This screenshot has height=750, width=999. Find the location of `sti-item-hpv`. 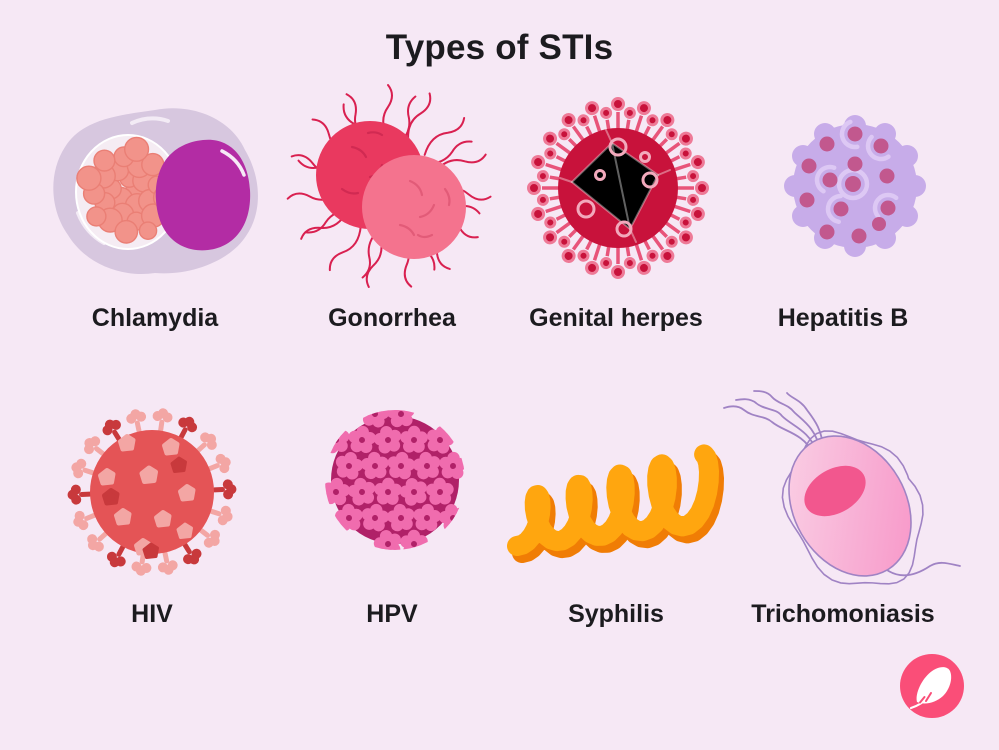

sti-item-hpv is located at coordinates (395, 480).